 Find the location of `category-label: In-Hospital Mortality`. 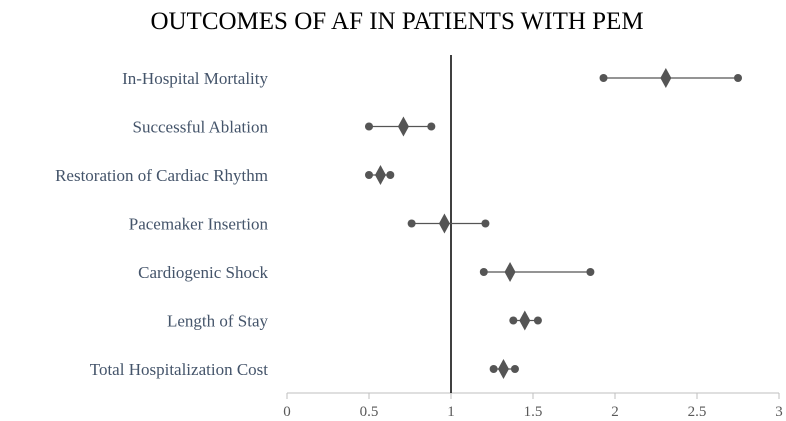

category-label: In-Hospital Mortality is located at coordinates (195, 78).